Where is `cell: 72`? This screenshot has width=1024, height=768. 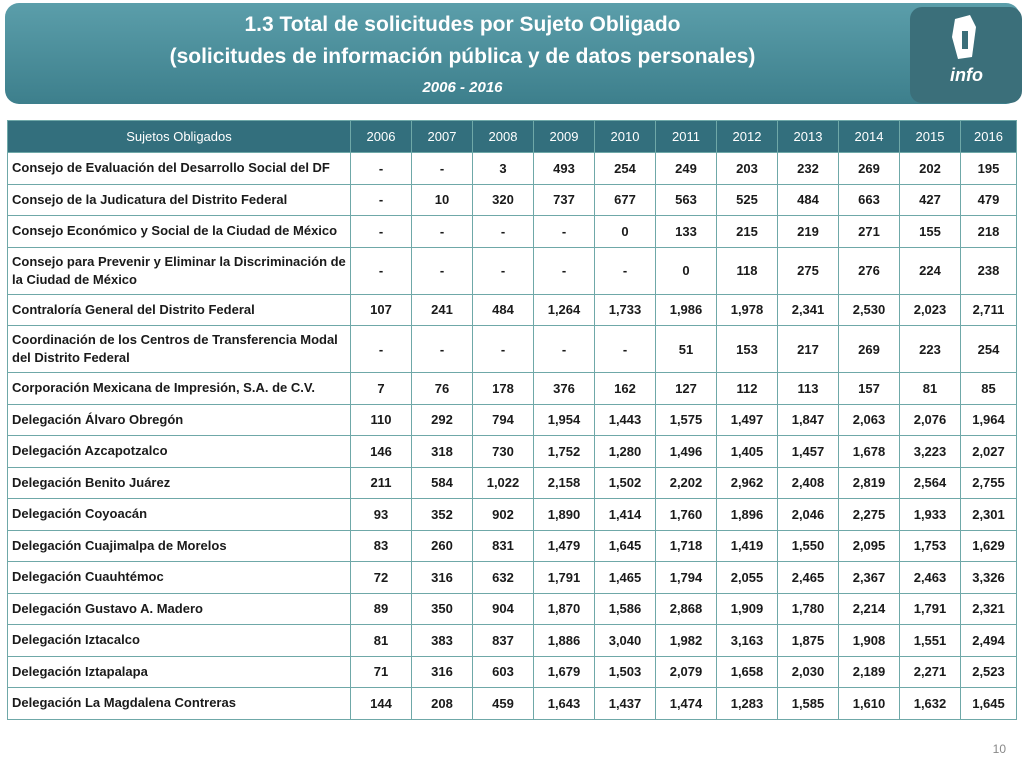
cell: 72 is located at coordinates (381, 577).